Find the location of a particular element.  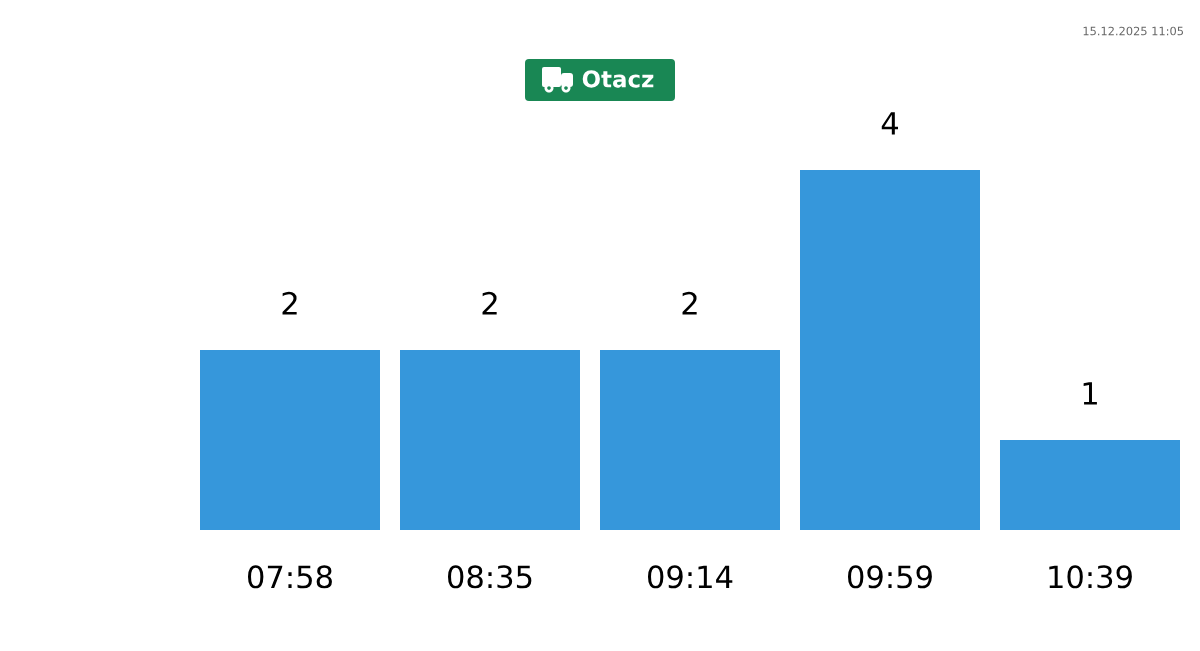

x-tick-label: 09:59 is located at coordinates (889, 577).